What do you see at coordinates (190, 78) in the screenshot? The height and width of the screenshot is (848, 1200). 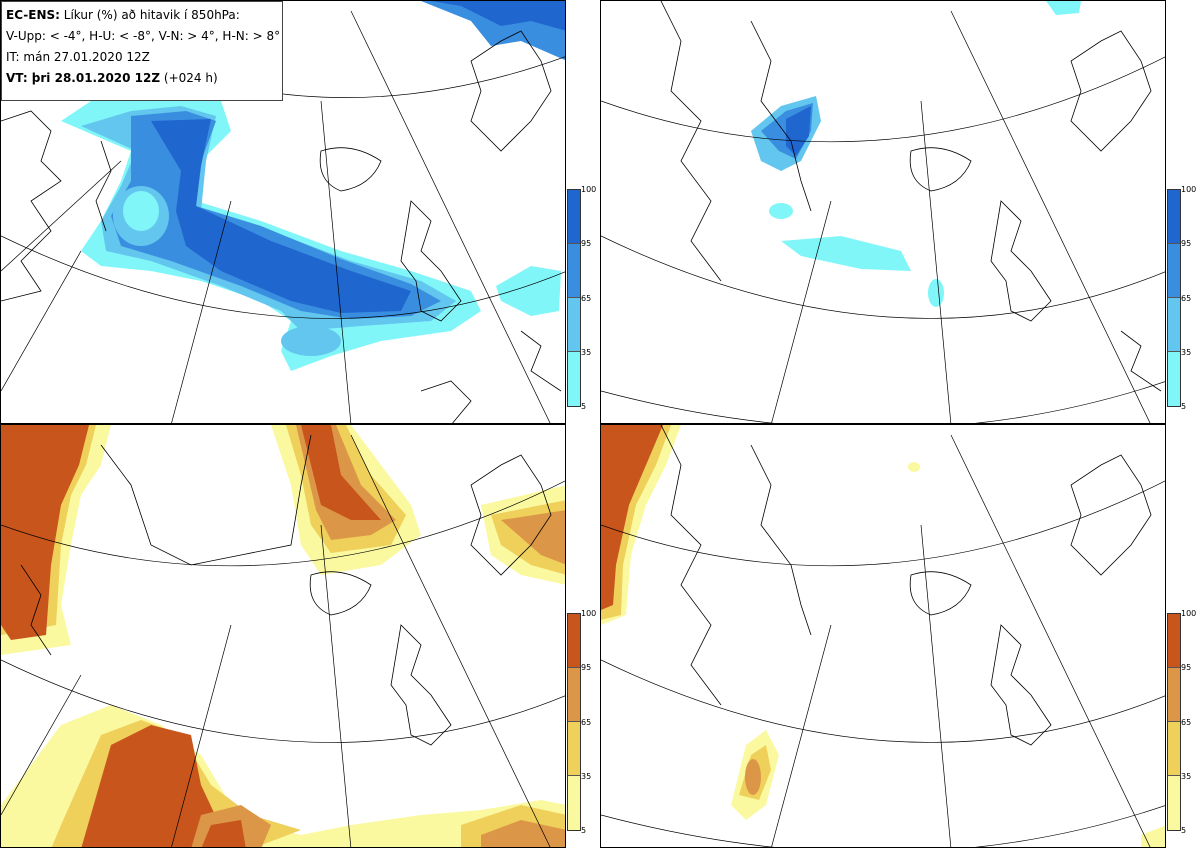 I see `info-valid-rest: (+024 h)` at bounding box center [190, 78].